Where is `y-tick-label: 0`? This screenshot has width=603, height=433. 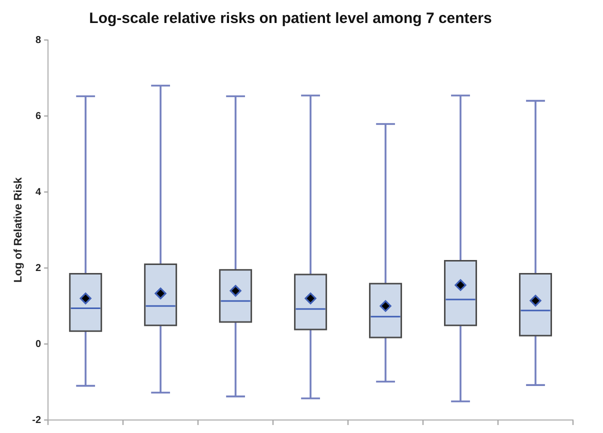 y-tick-label: 0 is located at coordinates (39, 344).